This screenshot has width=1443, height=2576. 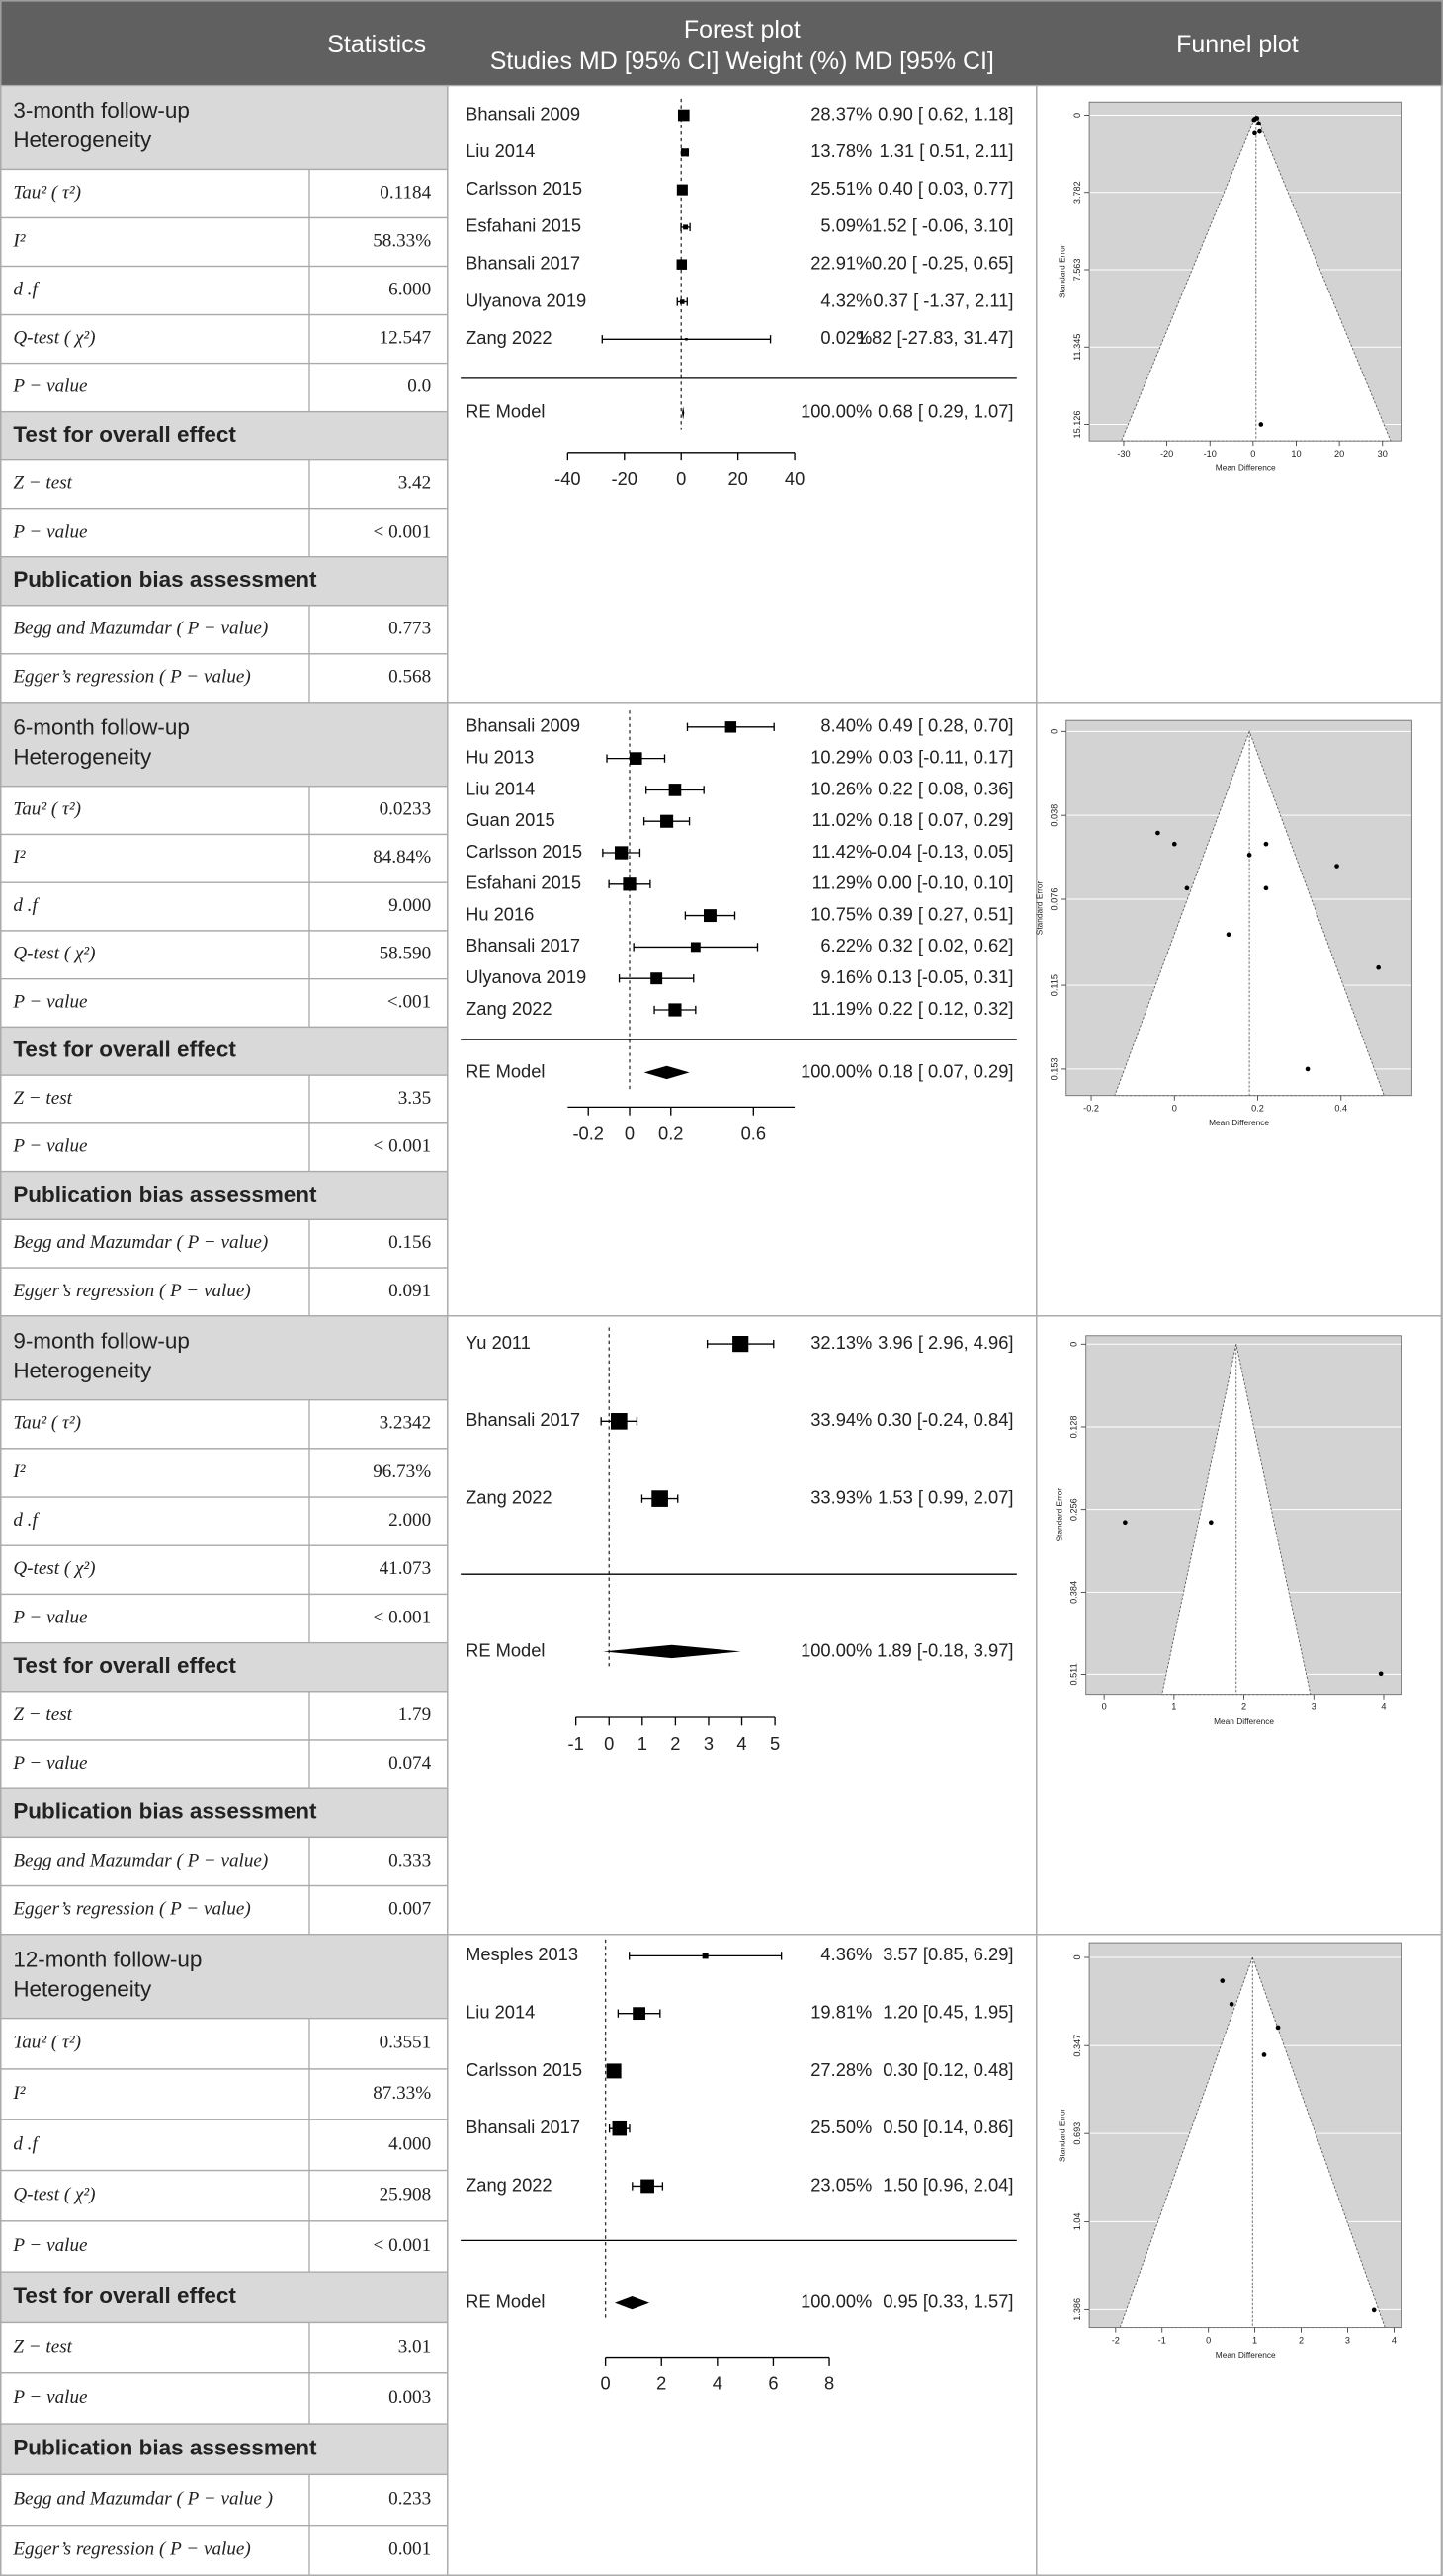 What do you see at coordinates (505, 1649) in the screenshot?
I see `summary-name: RE Model` at bounding box center [505, 1649].